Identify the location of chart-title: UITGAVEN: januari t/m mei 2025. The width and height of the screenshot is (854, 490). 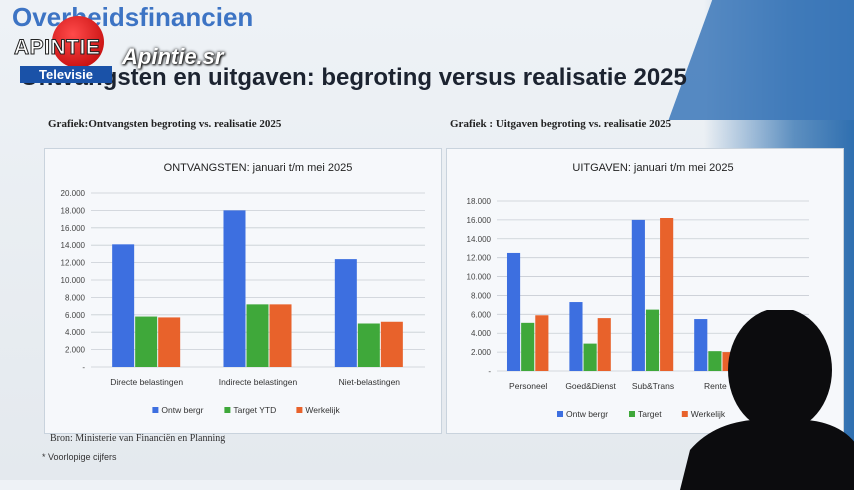
(652, 168).